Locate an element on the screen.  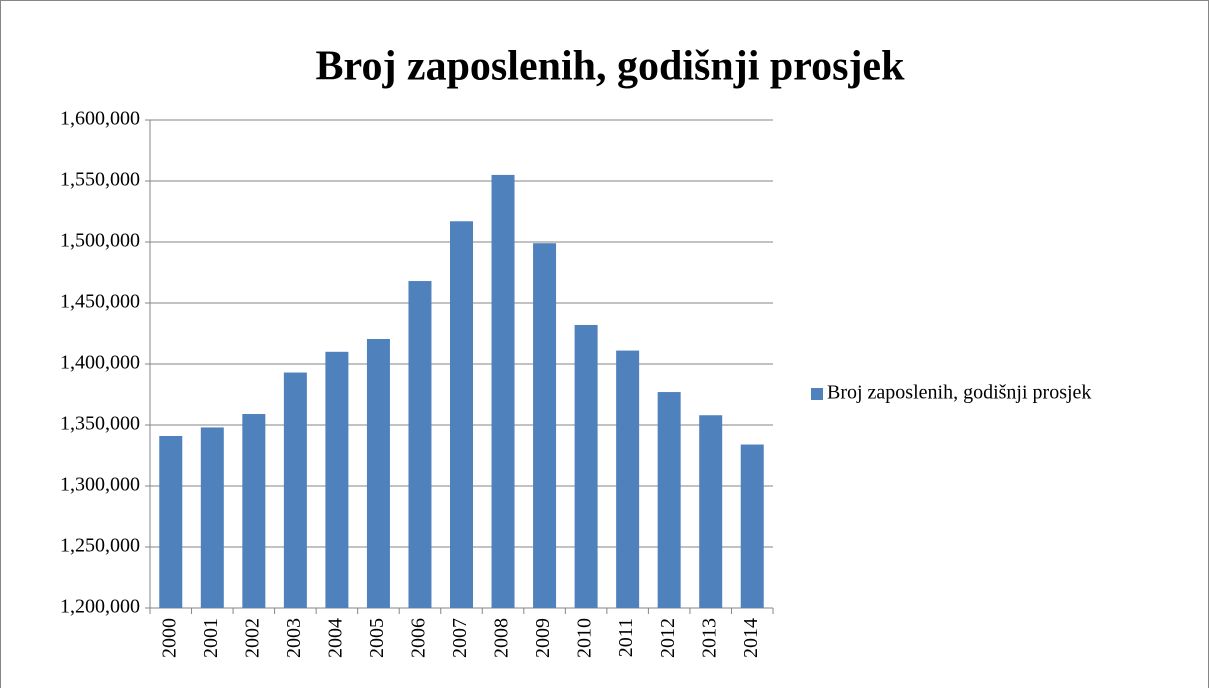
y-tick-label: 1,350,000 is located at coordinates (100, 424).